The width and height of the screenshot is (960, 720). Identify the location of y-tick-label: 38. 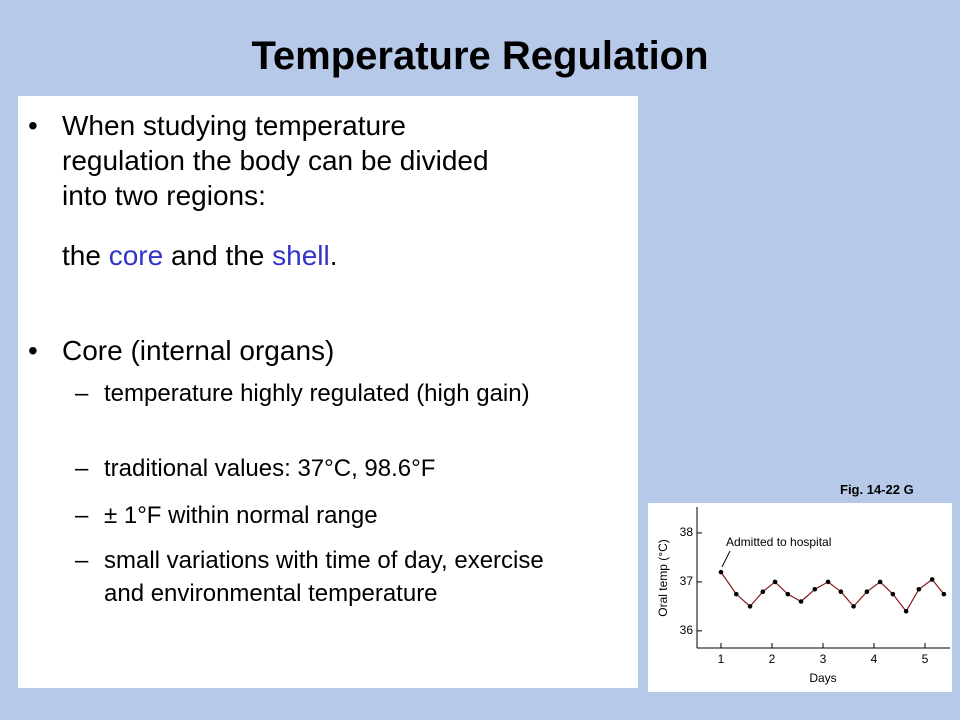
(687, 532).